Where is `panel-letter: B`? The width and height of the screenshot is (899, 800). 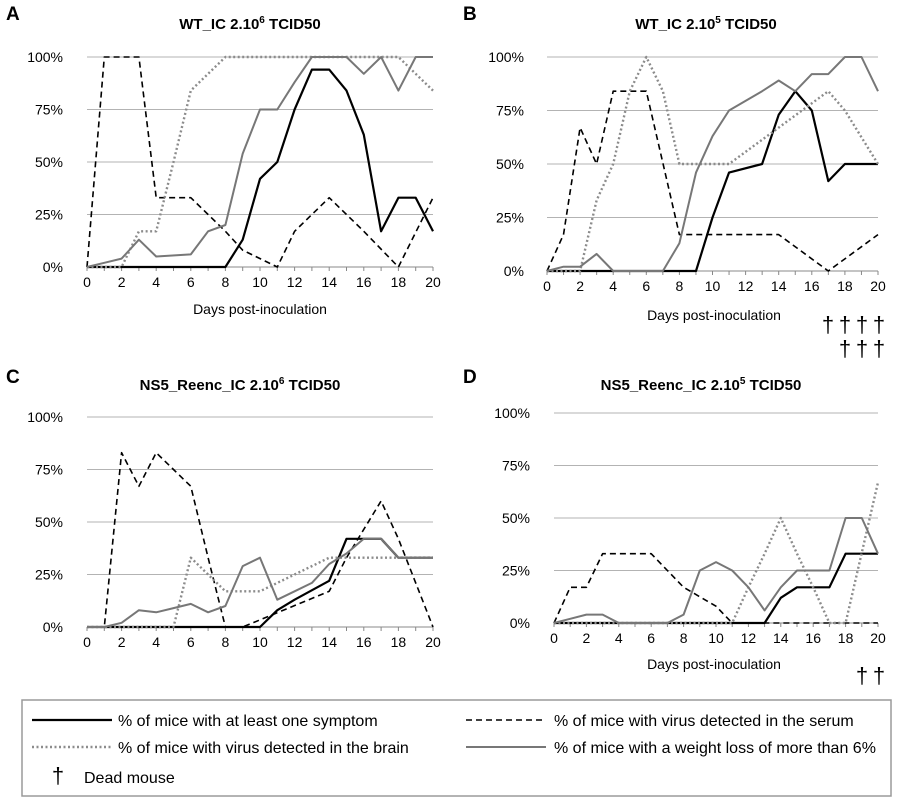 panel-letter: B is located at coordinates (470, 14).